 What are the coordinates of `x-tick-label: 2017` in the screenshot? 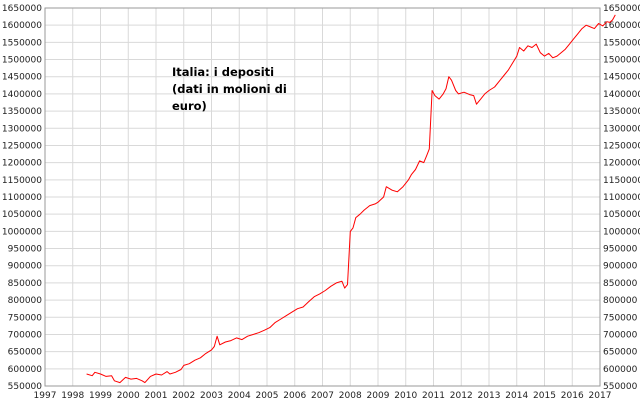 It's located at (600, 396).